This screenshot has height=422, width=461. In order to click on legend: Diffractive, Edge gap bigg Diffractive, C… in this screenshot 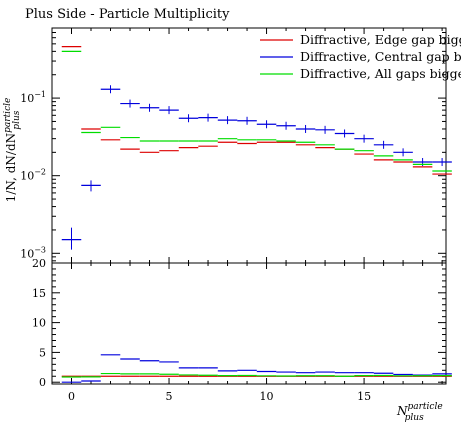, I will do `click(360, 56)`.